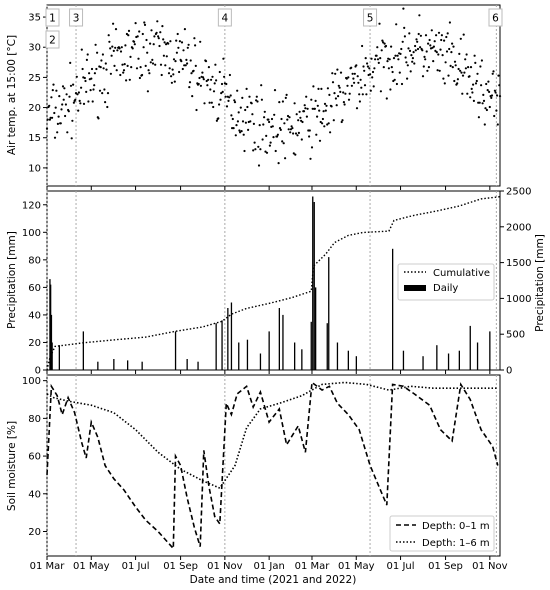 The width and height of the screenshot is (550, 590). Describe the element at coordinates (52, 41) in the screenshot. I see `event-marker-label: 2` at that location.